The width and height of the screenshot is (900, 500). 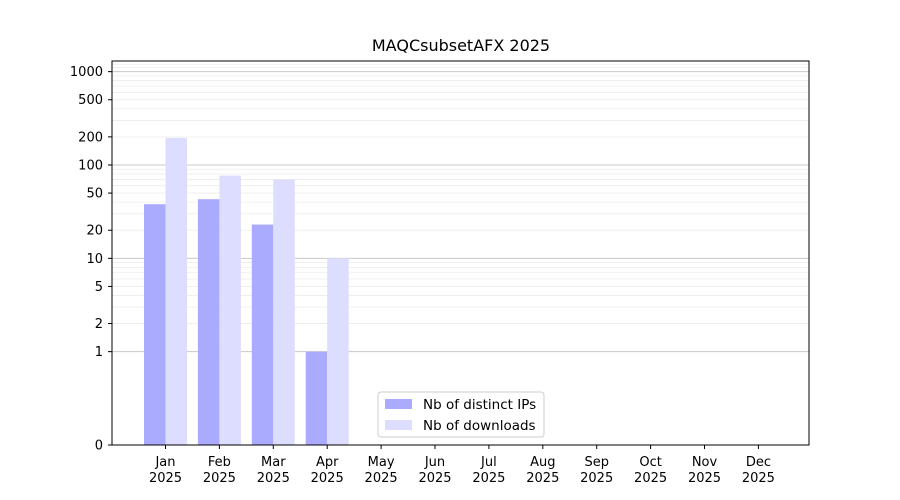 I want to click on legend: Nb of distinct IPs Nb of downloads, so click(x=461, y=414).